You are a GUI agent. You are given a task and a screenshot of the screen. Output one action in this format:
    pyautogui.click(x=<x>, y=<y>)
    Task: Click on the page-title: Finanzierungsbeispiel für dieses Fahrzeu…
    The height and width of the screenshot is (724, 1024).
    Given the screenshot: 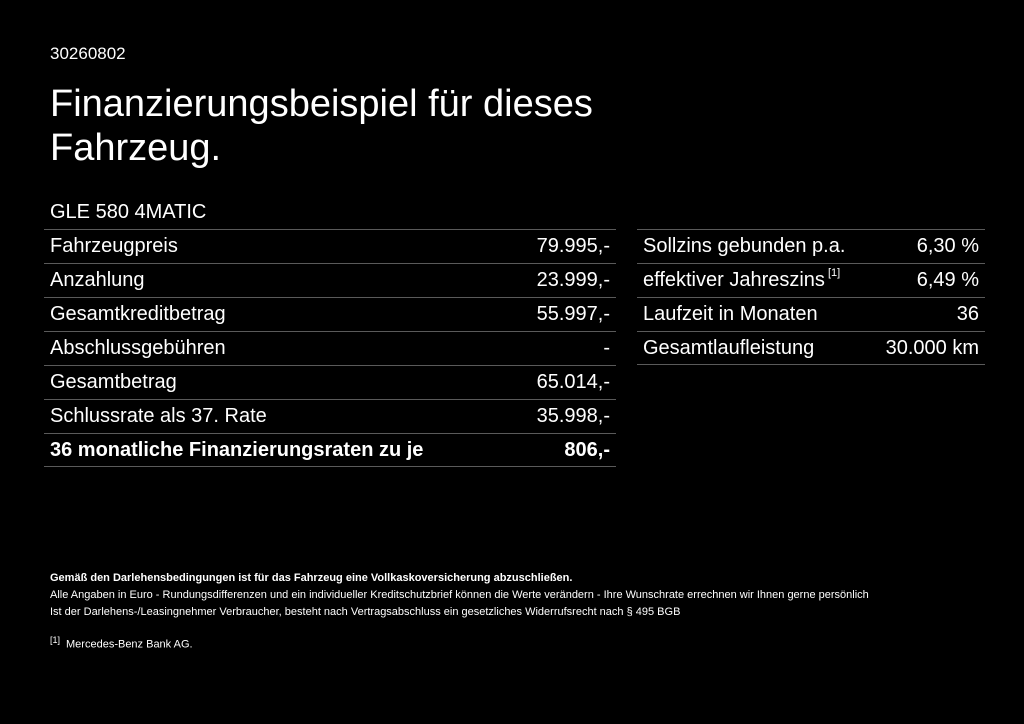 What is the action you would take?
    pyautogui.click(x=321, y=126)
    